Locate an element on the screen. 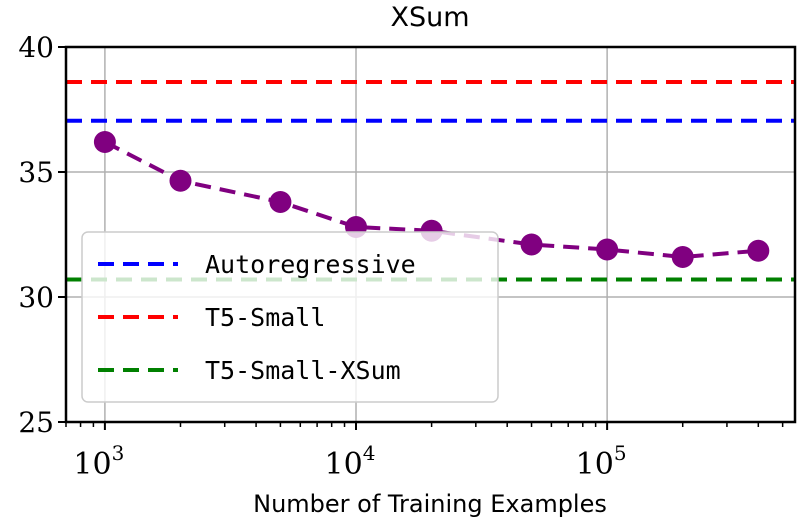 The image size is (797, 524). legend-label: T5-Small-XSum is located at coordinates (303, 370).